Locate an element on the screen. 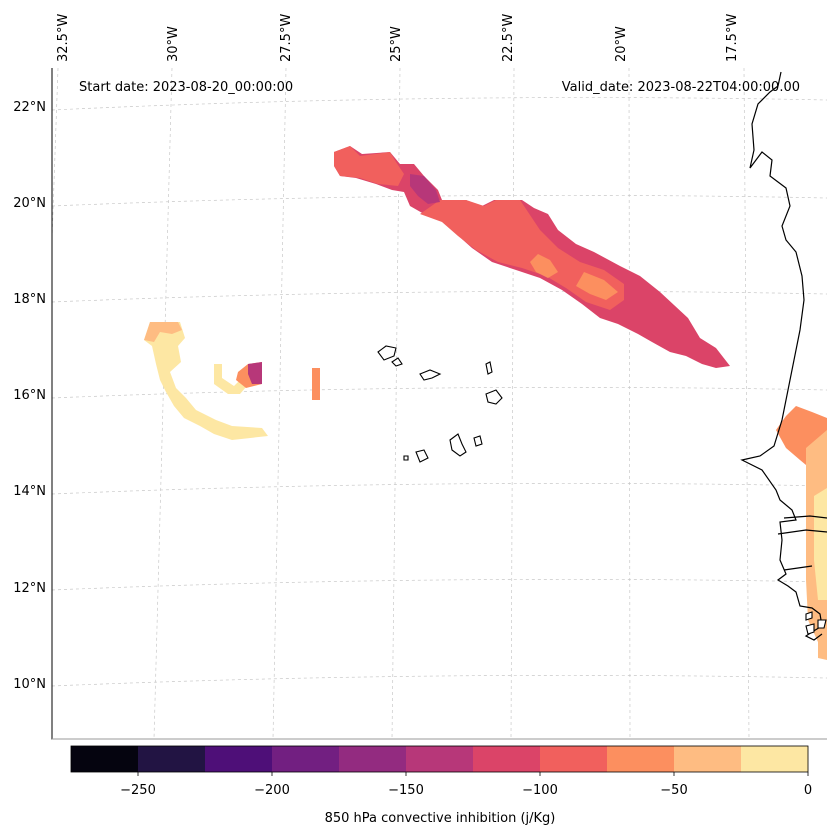 The width and height of the screenshot is (837, 836). africa-coastline is located at coordinates (781, 356).